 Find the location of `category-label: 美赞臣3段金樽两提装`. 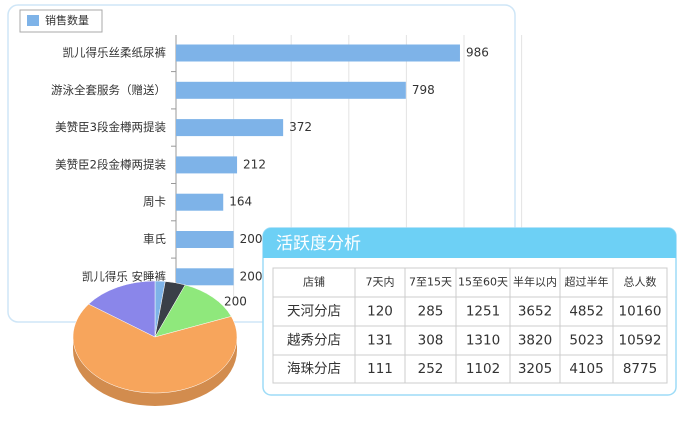

category-label: 美赞臣3段金樽两提装 is located at coordinates (110, 127).